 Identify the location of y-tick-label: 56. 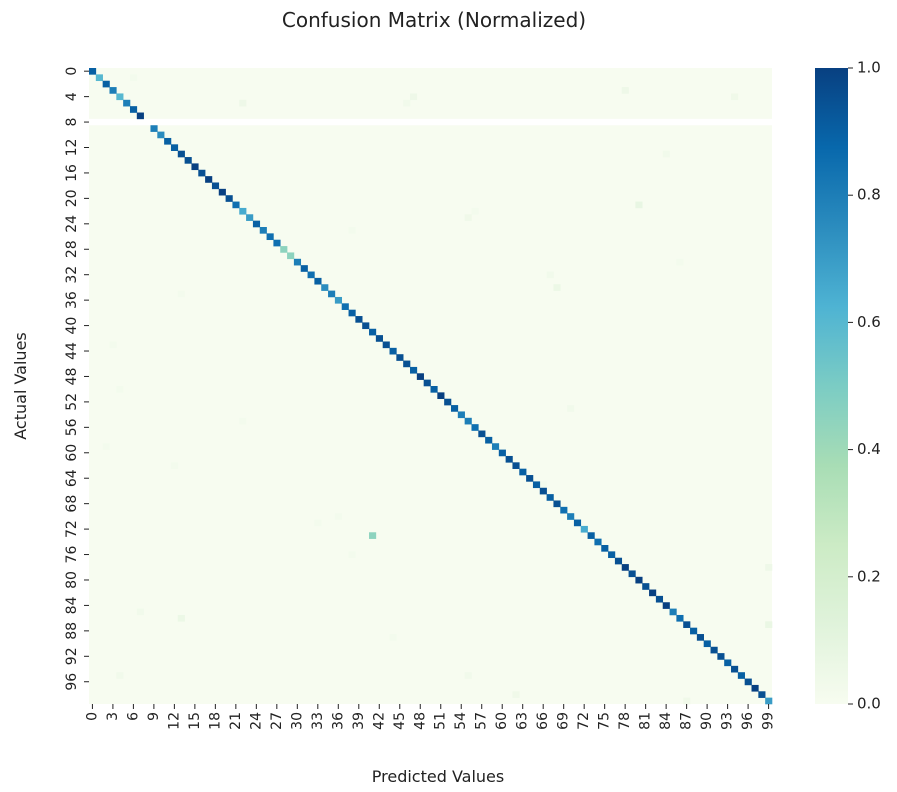
(72, 427).